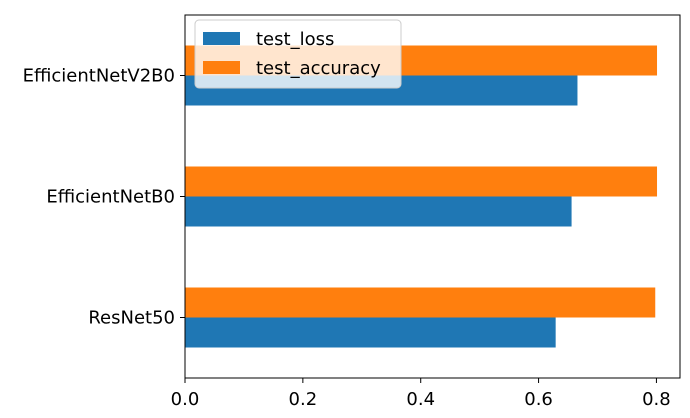 This screenshot has width=690, height=418. Describe the element at coordinates (420, 399) in the screenshot. I see `x-tick-label: 0.4` at that location.